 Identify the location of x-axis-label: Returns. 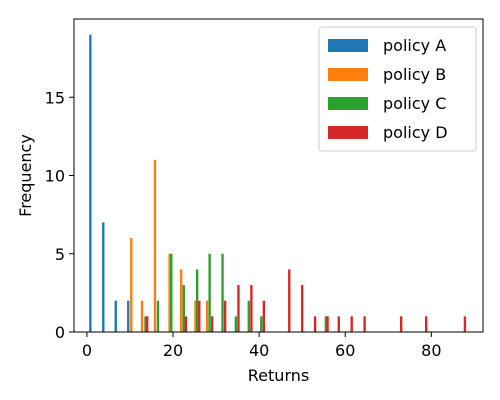
(278, 375).